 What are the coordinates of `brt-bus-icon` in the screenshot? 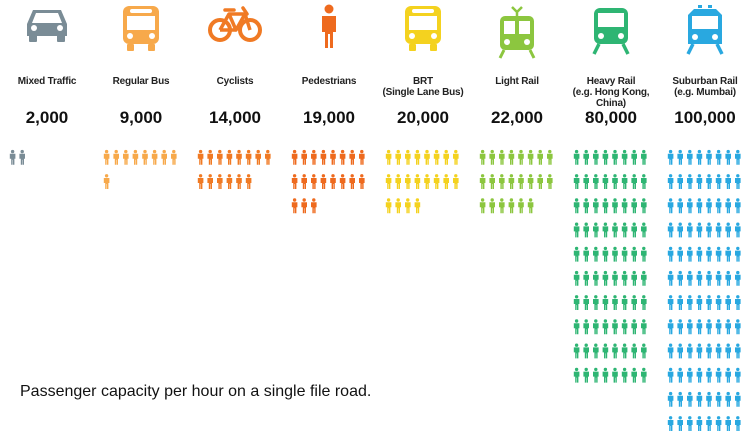 It's located at (423, 31).